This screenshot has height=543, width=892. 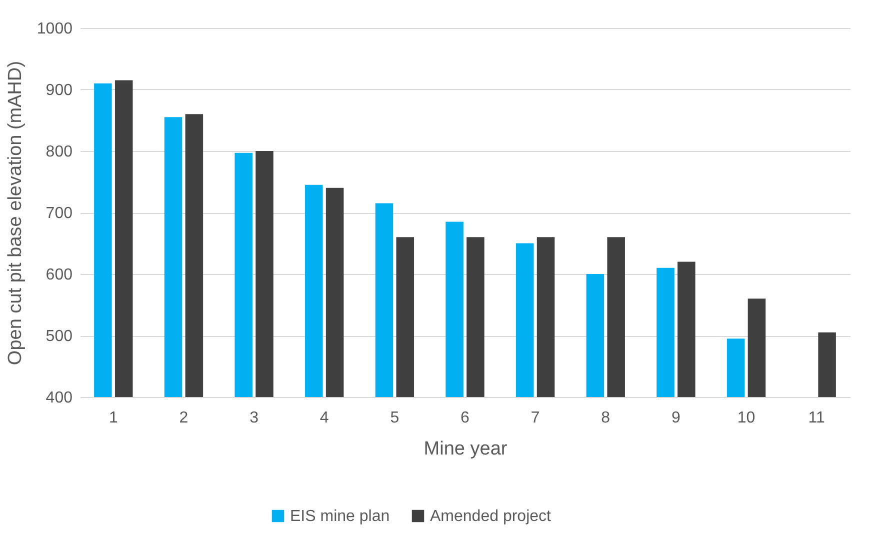 I want to click on x-tick-label: 11, so click(x=817, y=418).